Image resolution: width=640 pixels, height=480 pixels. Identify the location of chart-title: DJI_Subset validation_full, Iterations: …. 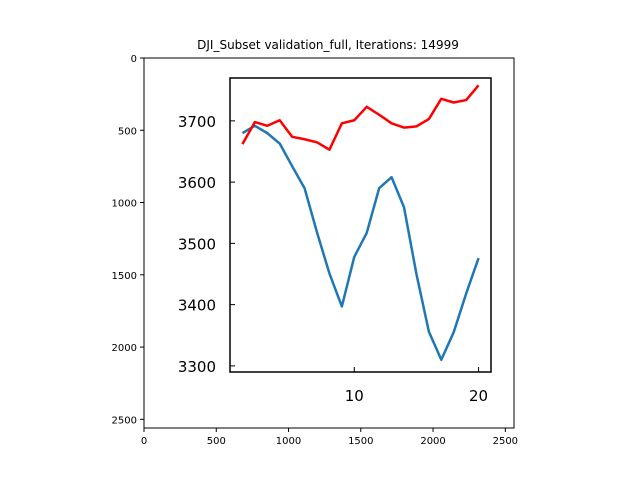
(328, 45).